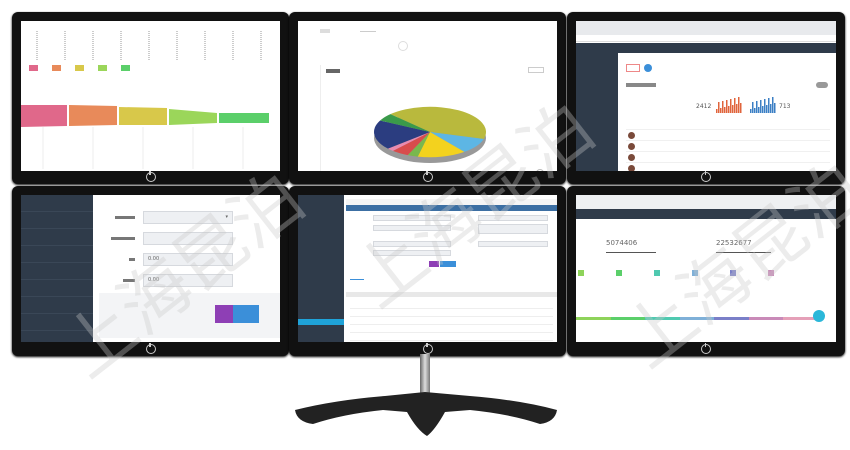  Describe the element at coordinates (427, 271) in the screenshot. I see `monitor-bottom-center` at that location.